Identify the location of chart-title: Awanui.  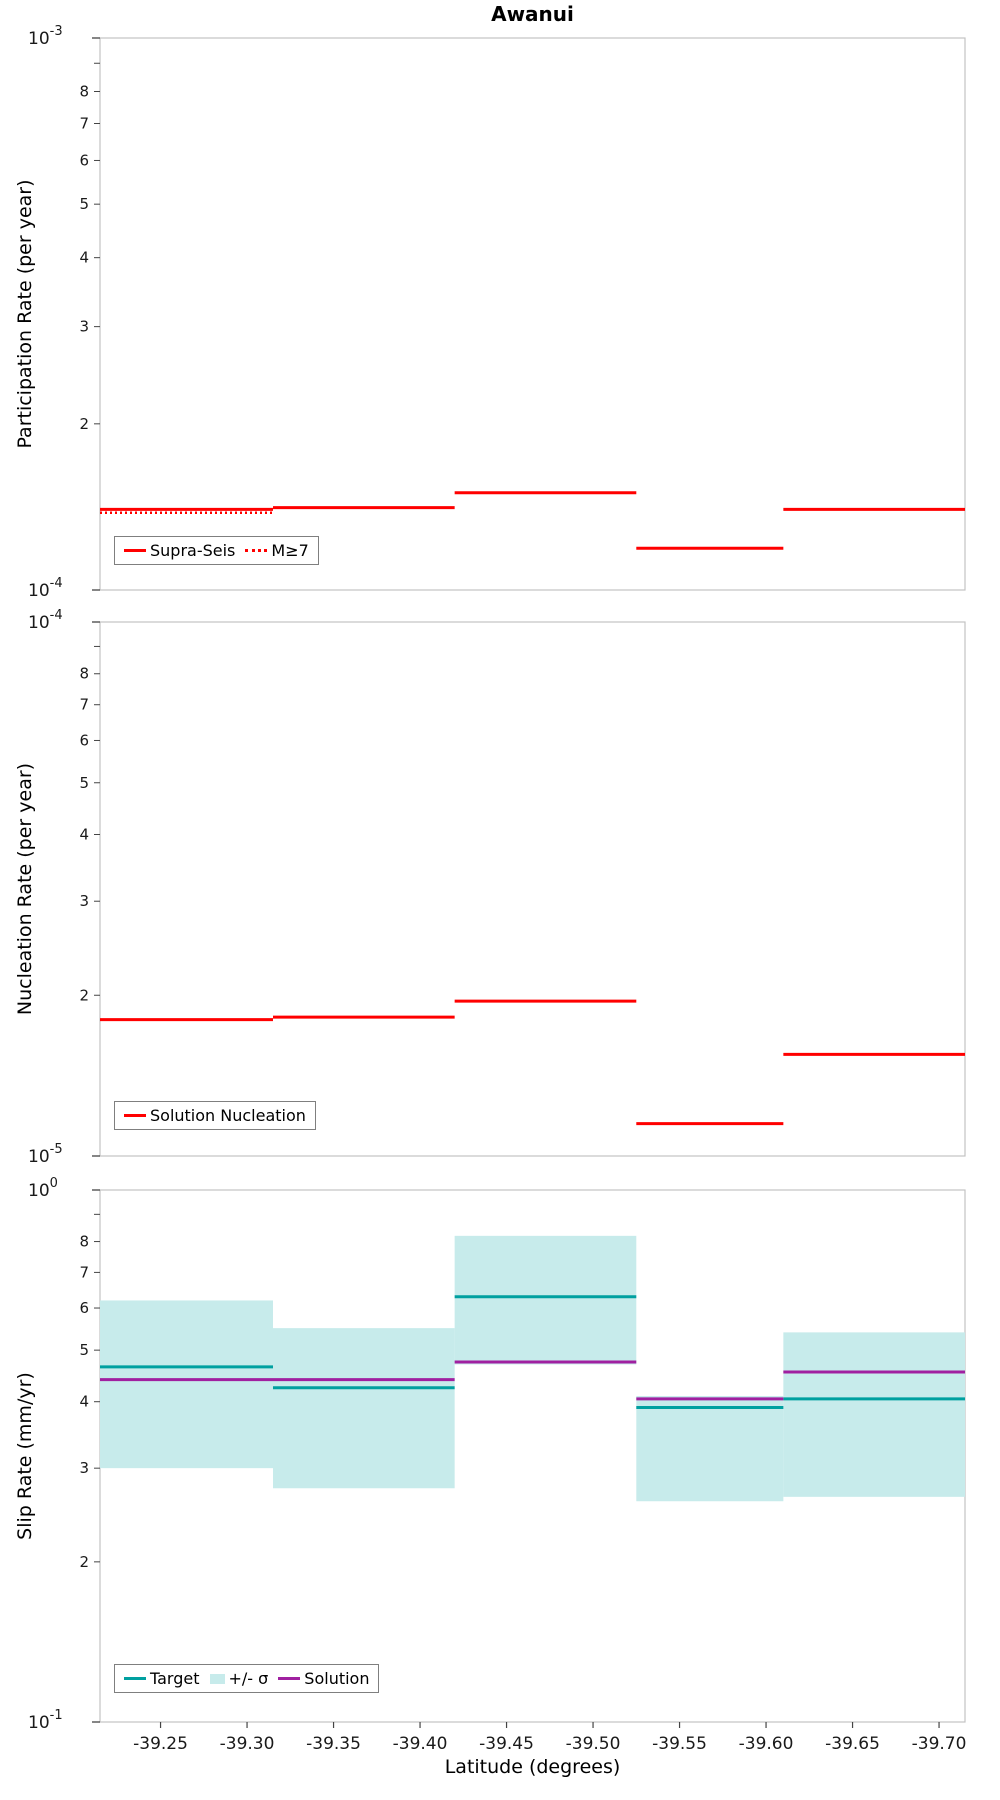
(532, 14).